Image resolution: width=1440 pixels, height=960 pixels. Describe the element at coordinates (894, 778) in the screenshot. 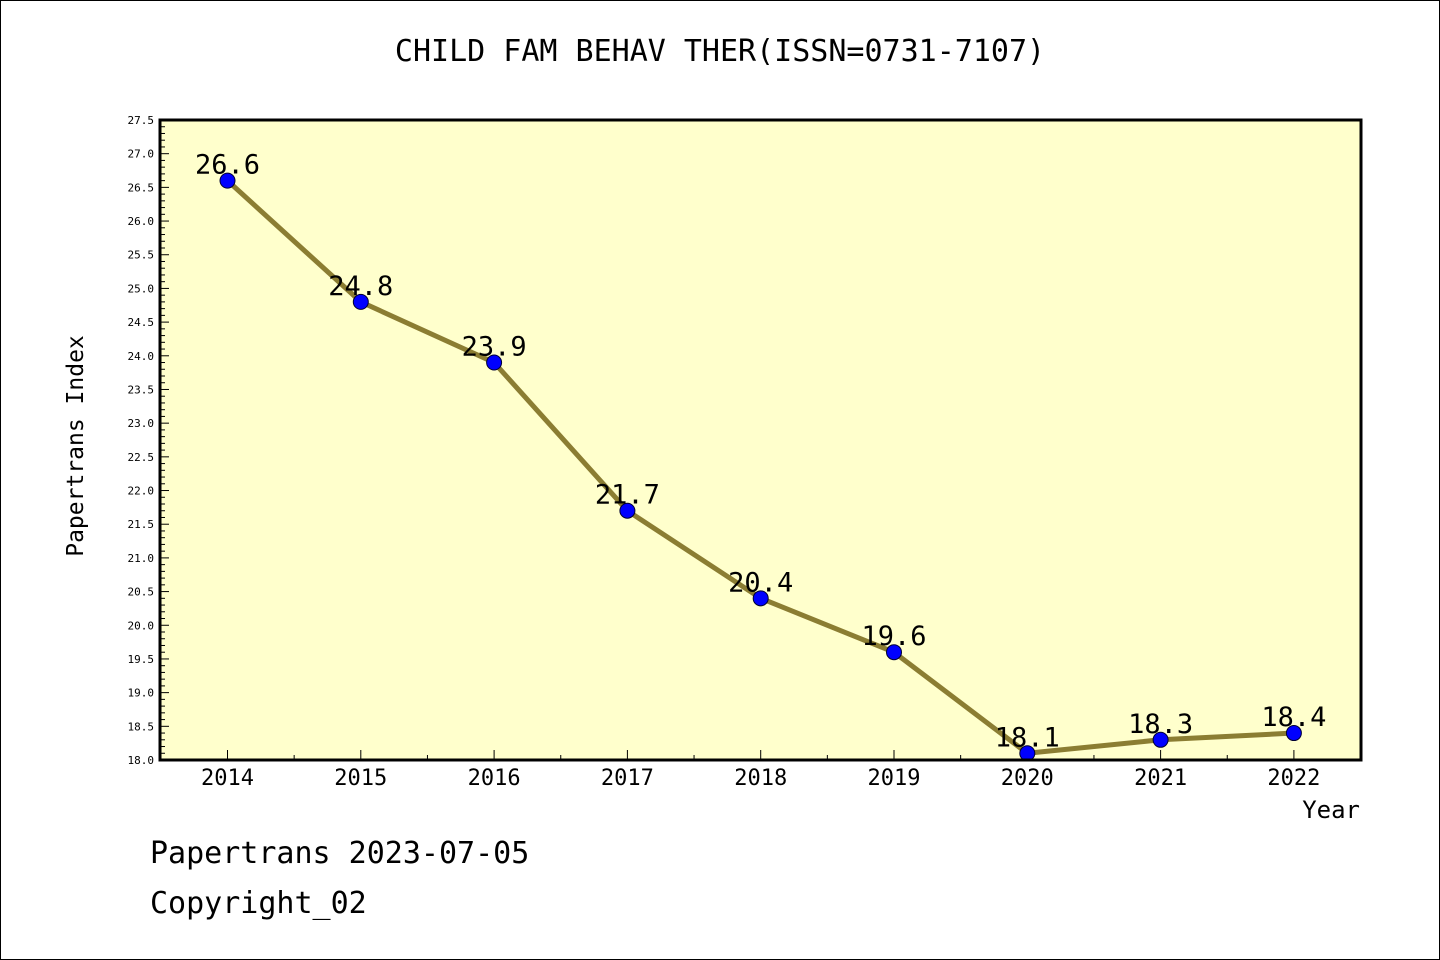

I see `x-tick-label: 2019` at that location.